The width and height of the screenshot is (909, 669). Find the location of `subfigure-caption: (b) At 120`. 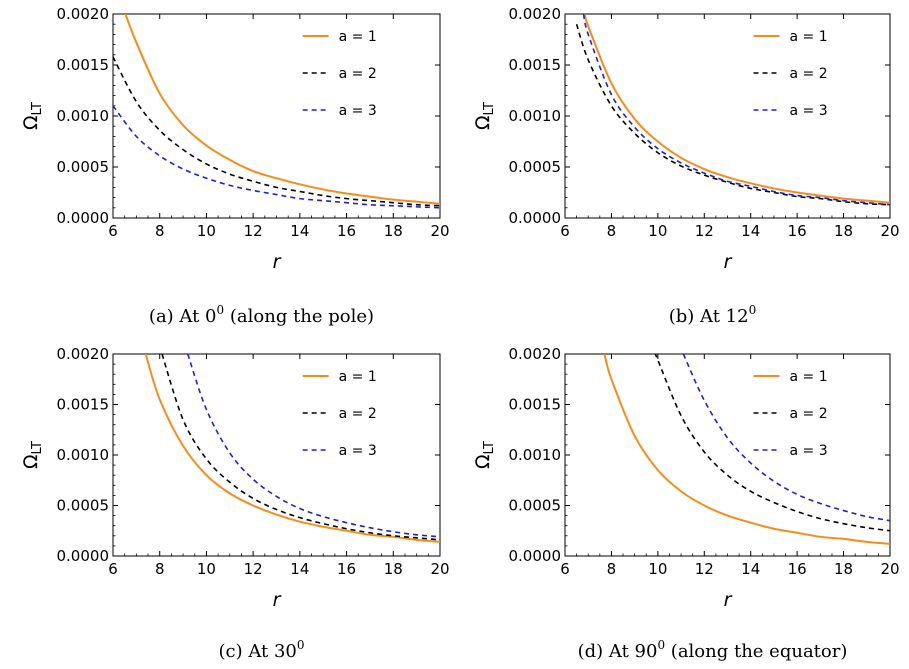

subfigure-caption: (b) At 120 is located at coordinates (712, 315).